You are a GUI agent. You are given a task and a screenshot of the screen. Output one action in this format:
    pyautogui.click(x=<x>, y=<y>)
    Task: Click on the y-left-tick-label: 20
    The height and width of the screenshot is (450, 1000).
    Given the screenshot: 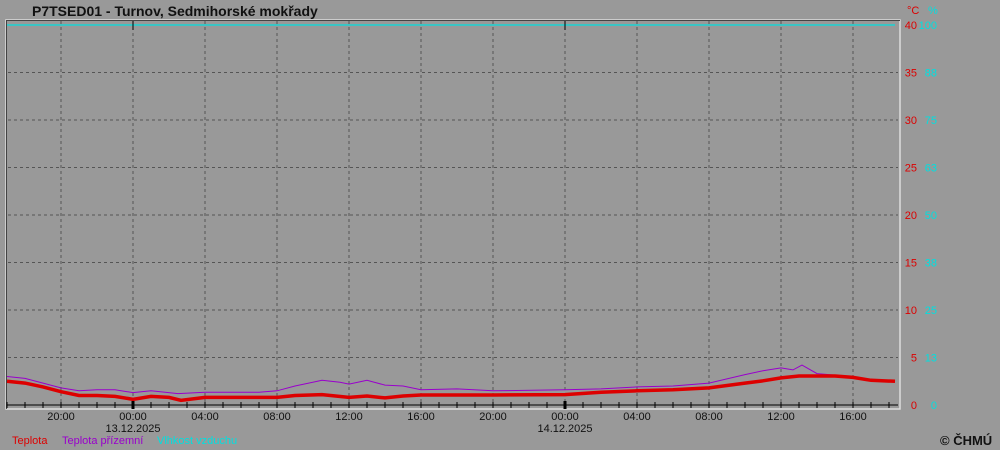 What is the action you would take?
    pyautogui.click(x=911, y=216)
    